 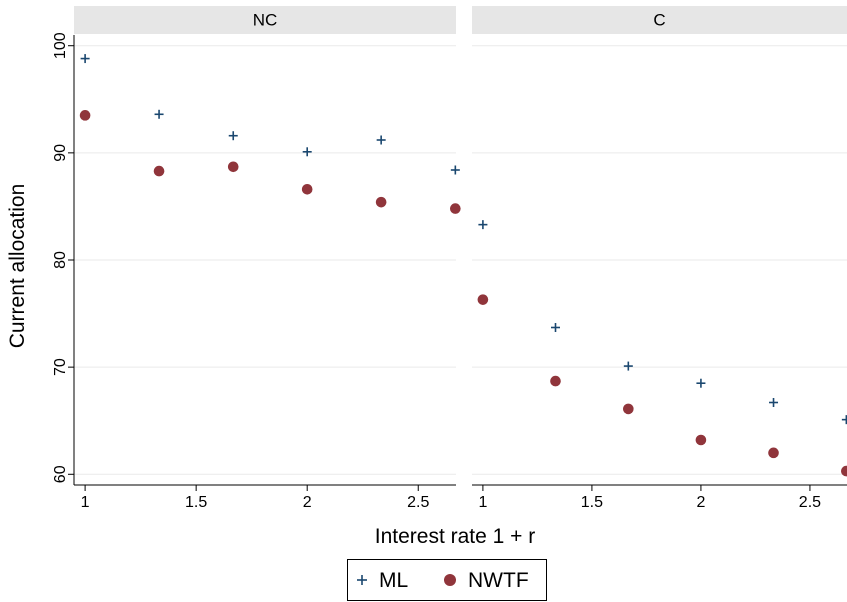 What do you see at coordinates (455, 536) in the screenshot?
I see `x-axis-title: Interest rate 1 + r` at bounding box center [455, 536].